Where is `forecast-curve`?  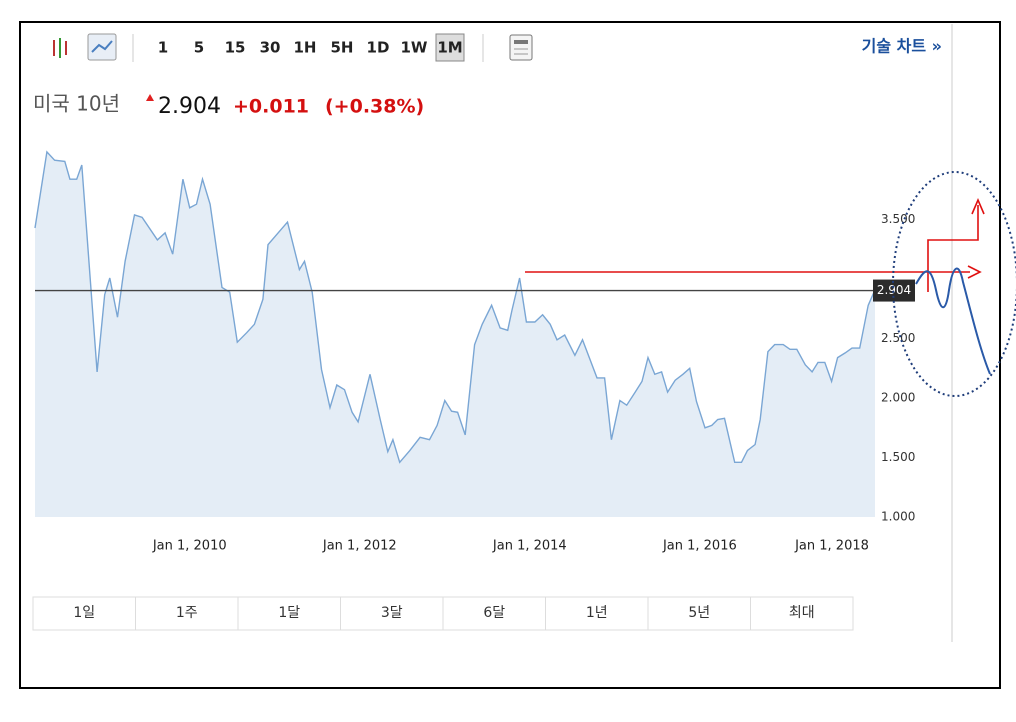
forecast-curve is located at coordinates (953, 321).